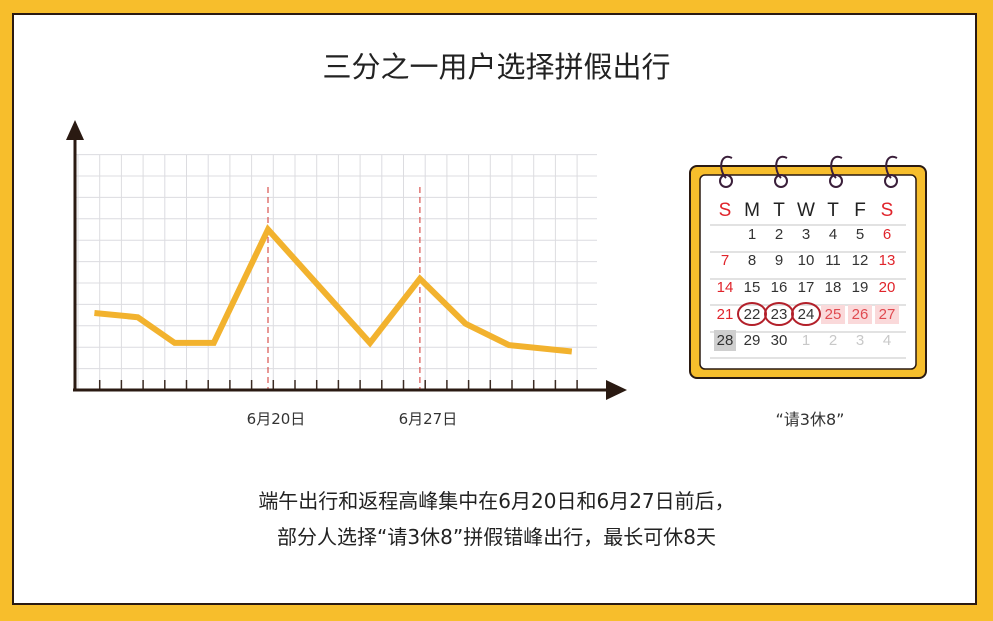 The width and height of the screenshot is (993, 621). Describe the element at coordinates (887, 287) in the screenshot. I see `calendar-day: 20` at that location.